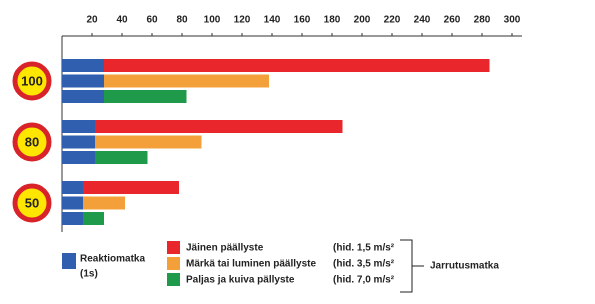  Describe the element at coordinates (89, 274) in the screenshot. I see `legend-note: (1s)` at that location.